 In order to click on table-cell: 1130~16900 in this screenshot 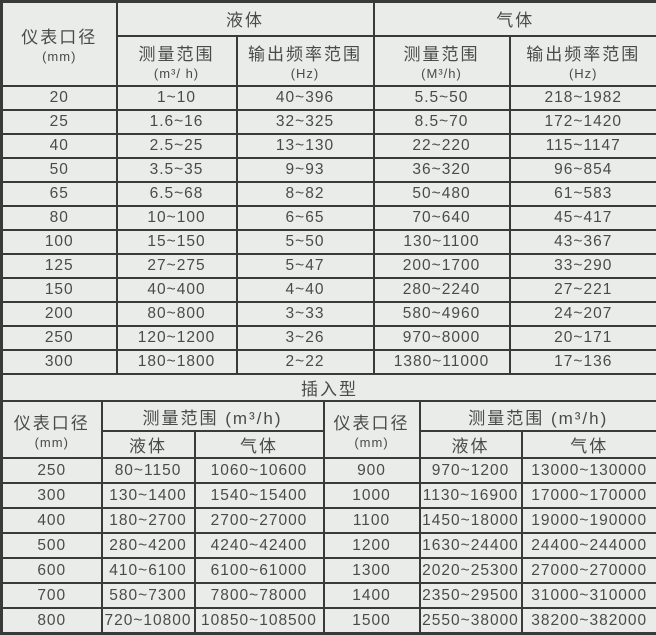, I will do `click(470, 496)`.